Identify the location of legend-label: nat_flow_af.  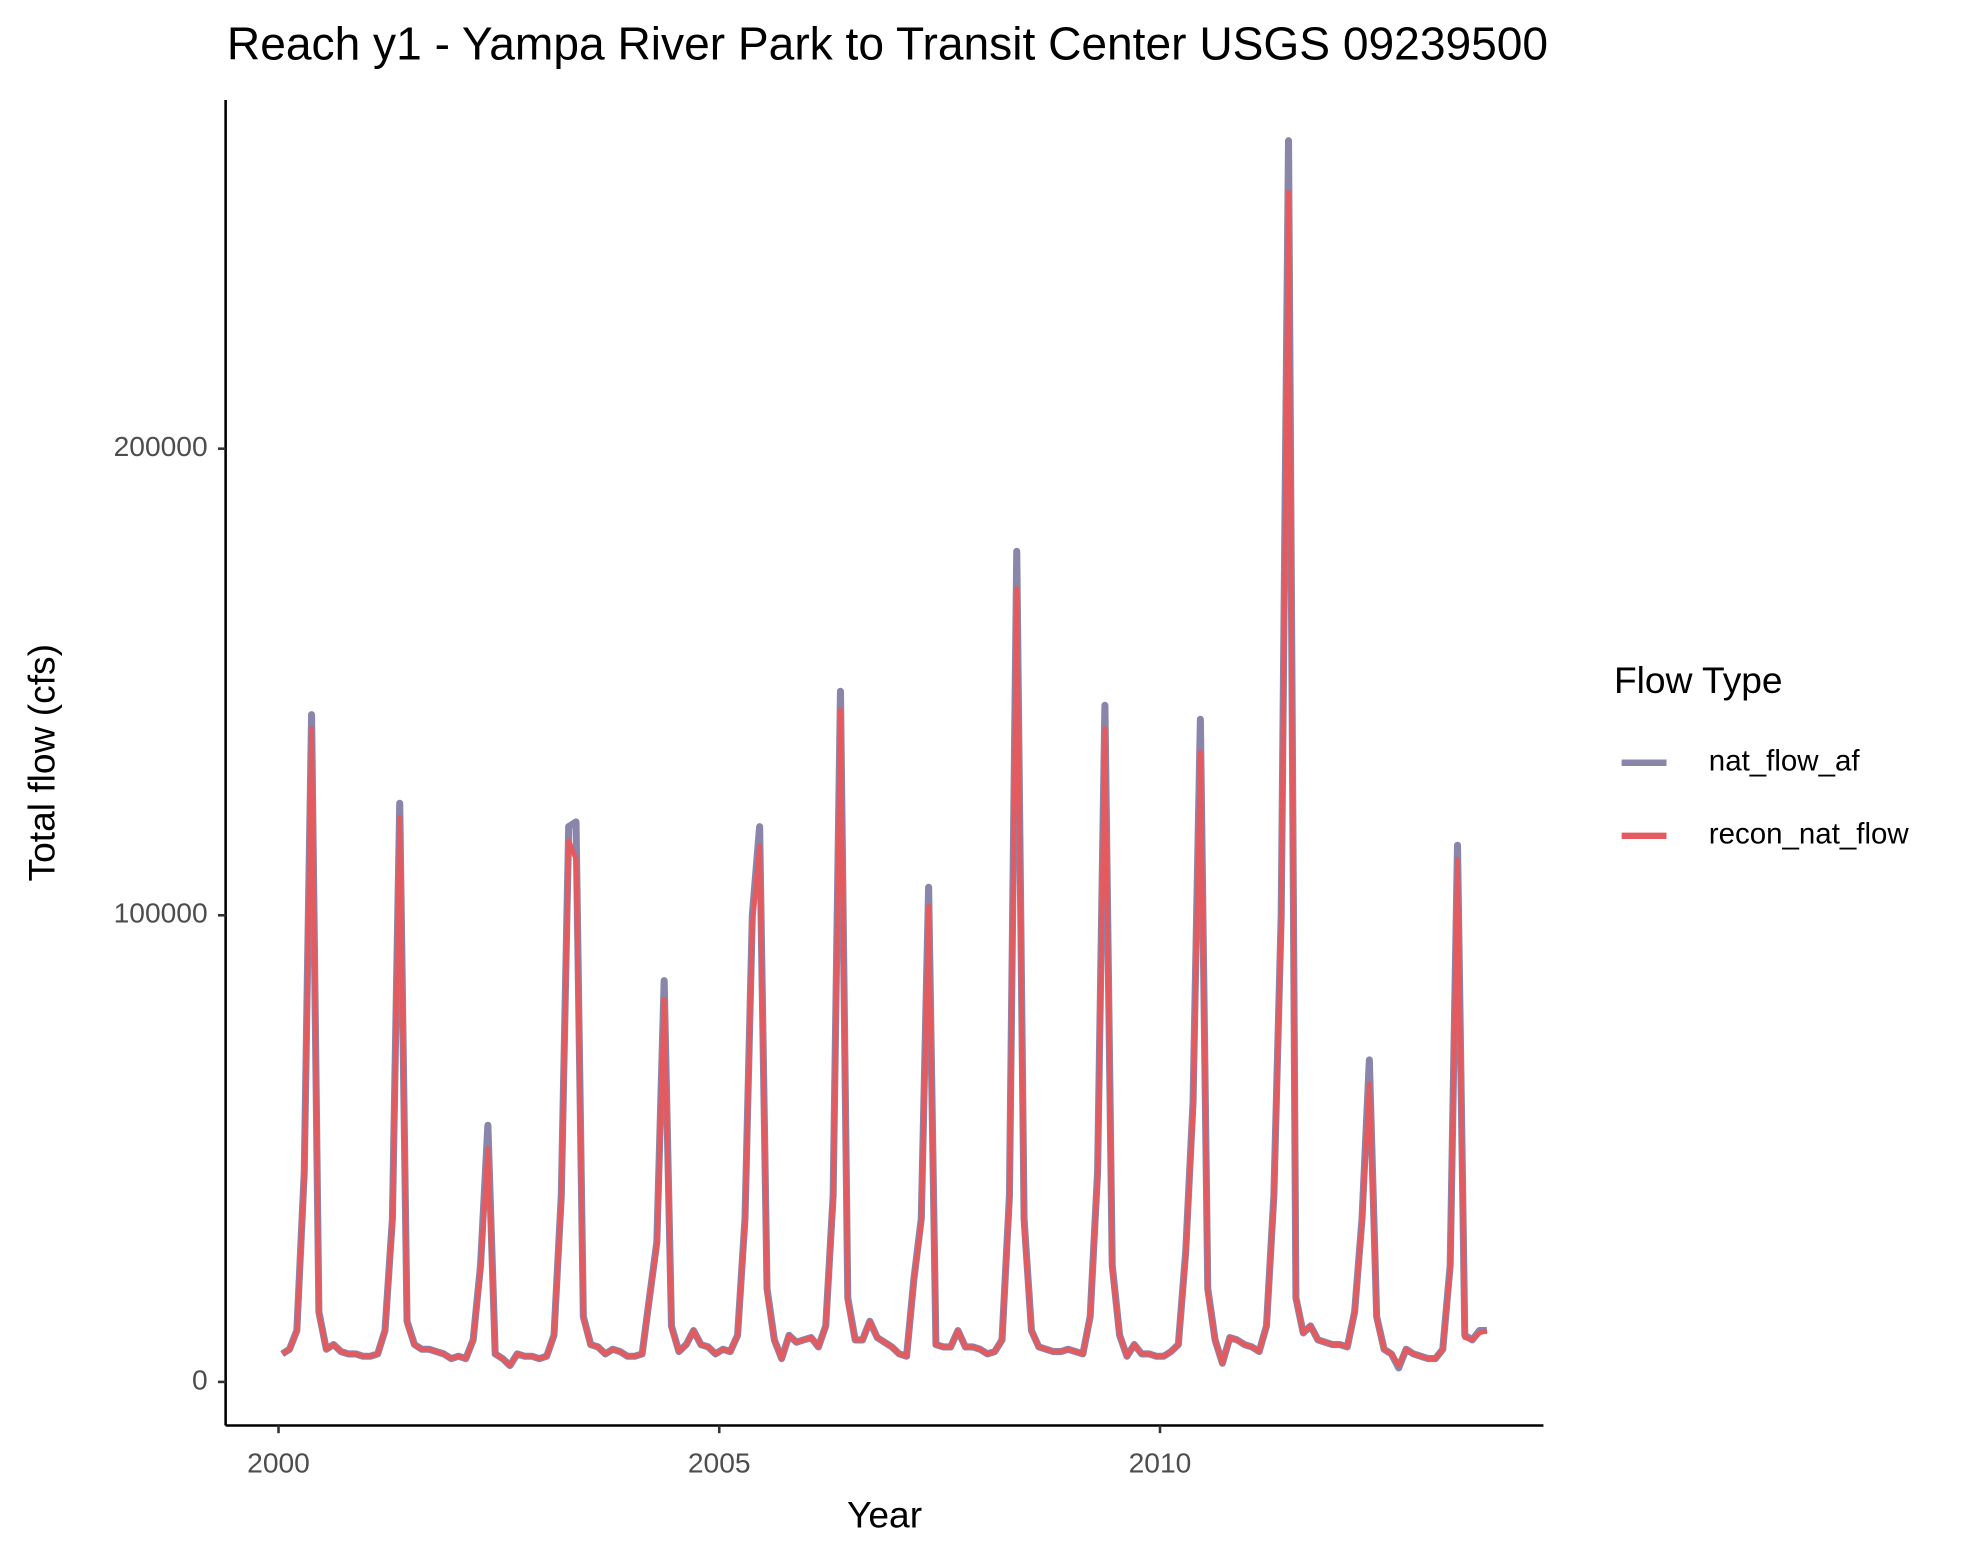
(1785, 761).